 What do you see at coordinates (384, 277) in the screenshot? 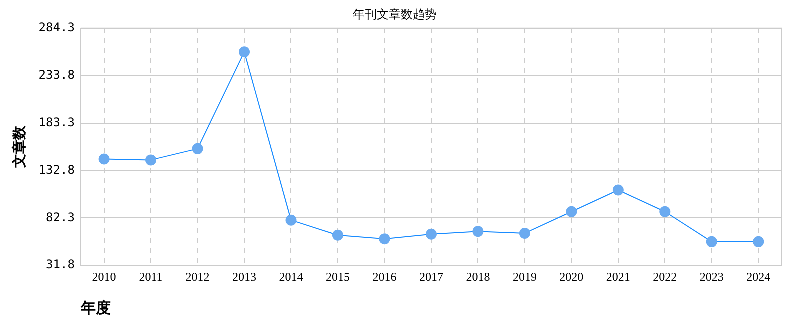
I see `x-tick-label: 2016` at bounding box center [384, 277].